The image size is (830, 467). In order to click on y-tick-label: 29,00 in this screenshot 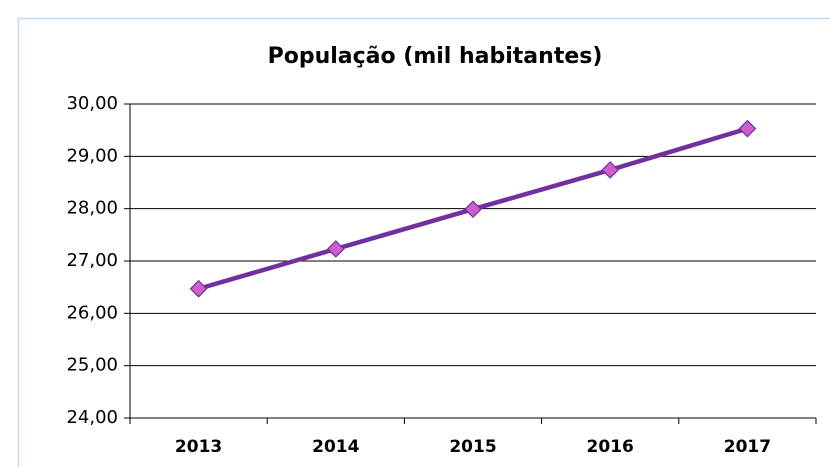, I will do `click(92, 155)`.